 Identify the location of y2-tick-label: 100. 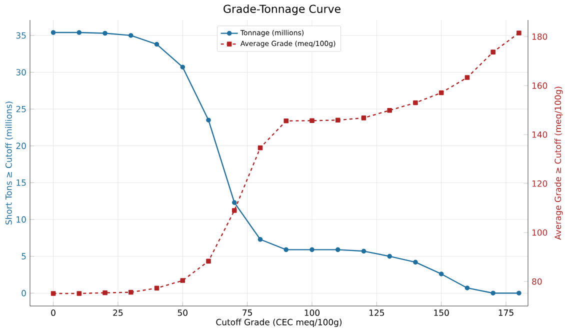
(540, 232).